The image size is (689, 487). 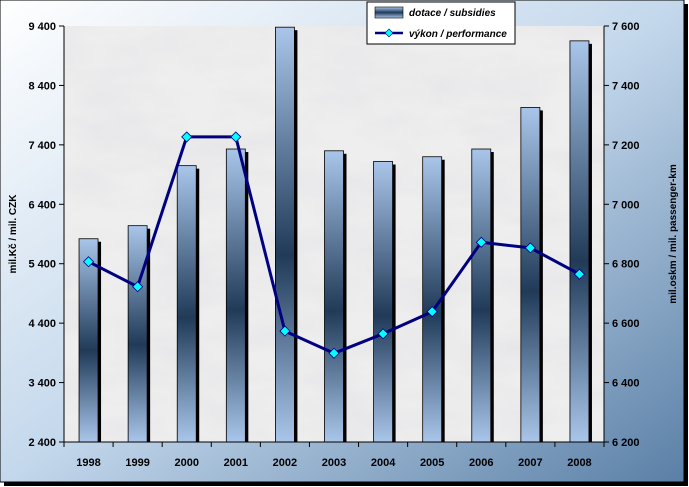 What do you see at coordinates (452, 13) in the screenshot?
I see `legend-bar-label: dotace / subsidies` at bounding box center [452, 13].